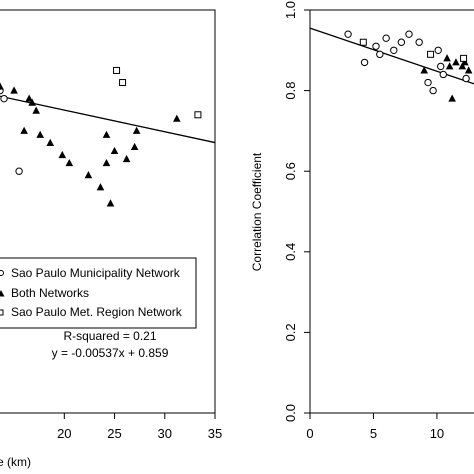 Image resolution: width=474 pixels, height=474 pixels. What do you see at coordinates (2, 312) in the screenshot?
I see `legend-square-icon` at bounding box center [2, 312].